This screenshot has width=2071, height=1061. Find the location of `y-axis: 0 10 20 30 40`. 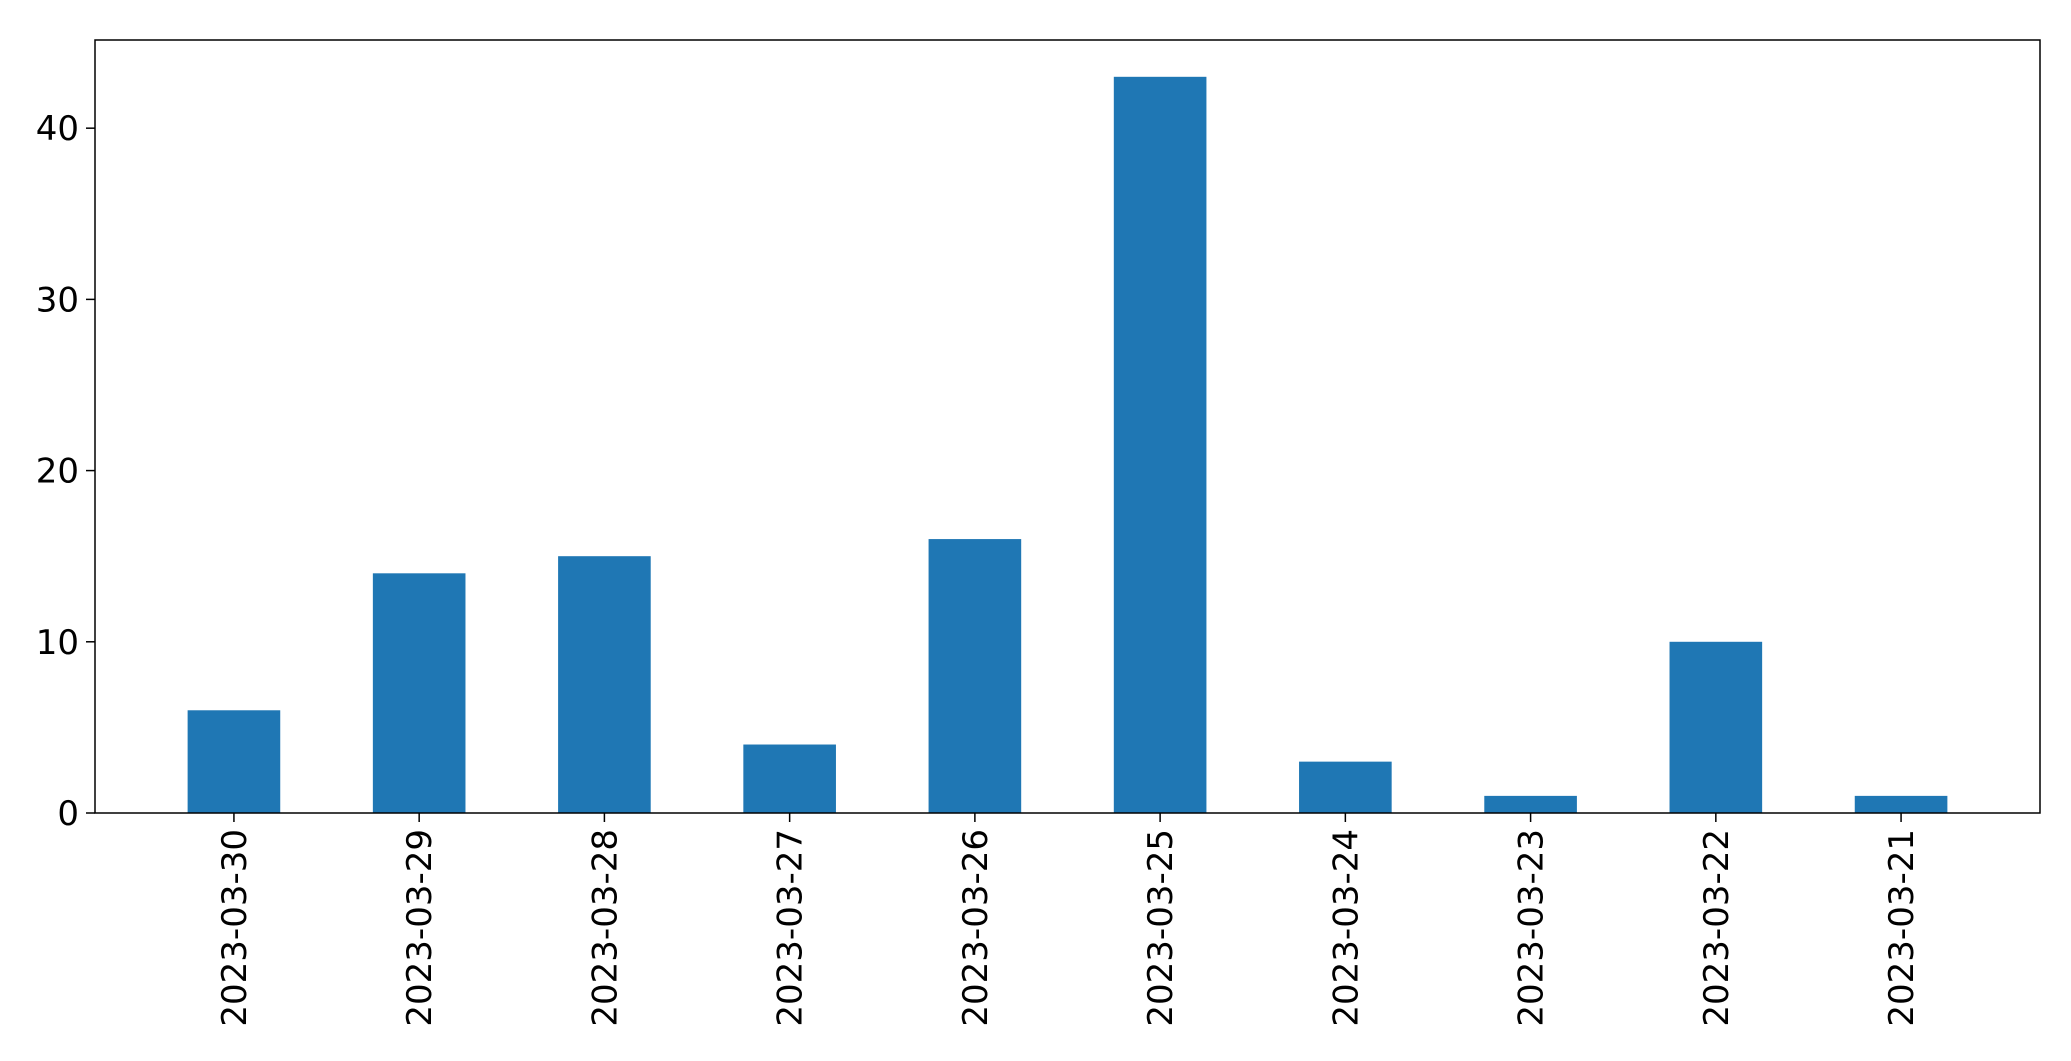

y-axis: 0 10 20 30 40 is located at coordinates (65, 471).